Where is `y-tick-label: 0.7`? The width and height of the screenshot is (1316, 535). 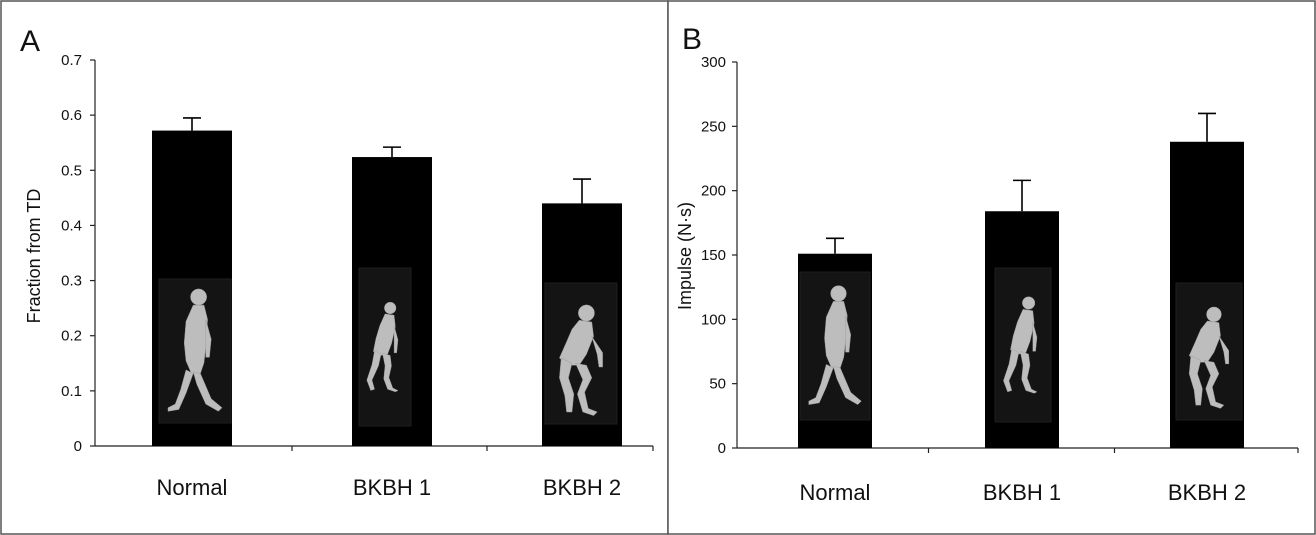
y-tick-label: 0.7 is located at coordinates (71, 60).